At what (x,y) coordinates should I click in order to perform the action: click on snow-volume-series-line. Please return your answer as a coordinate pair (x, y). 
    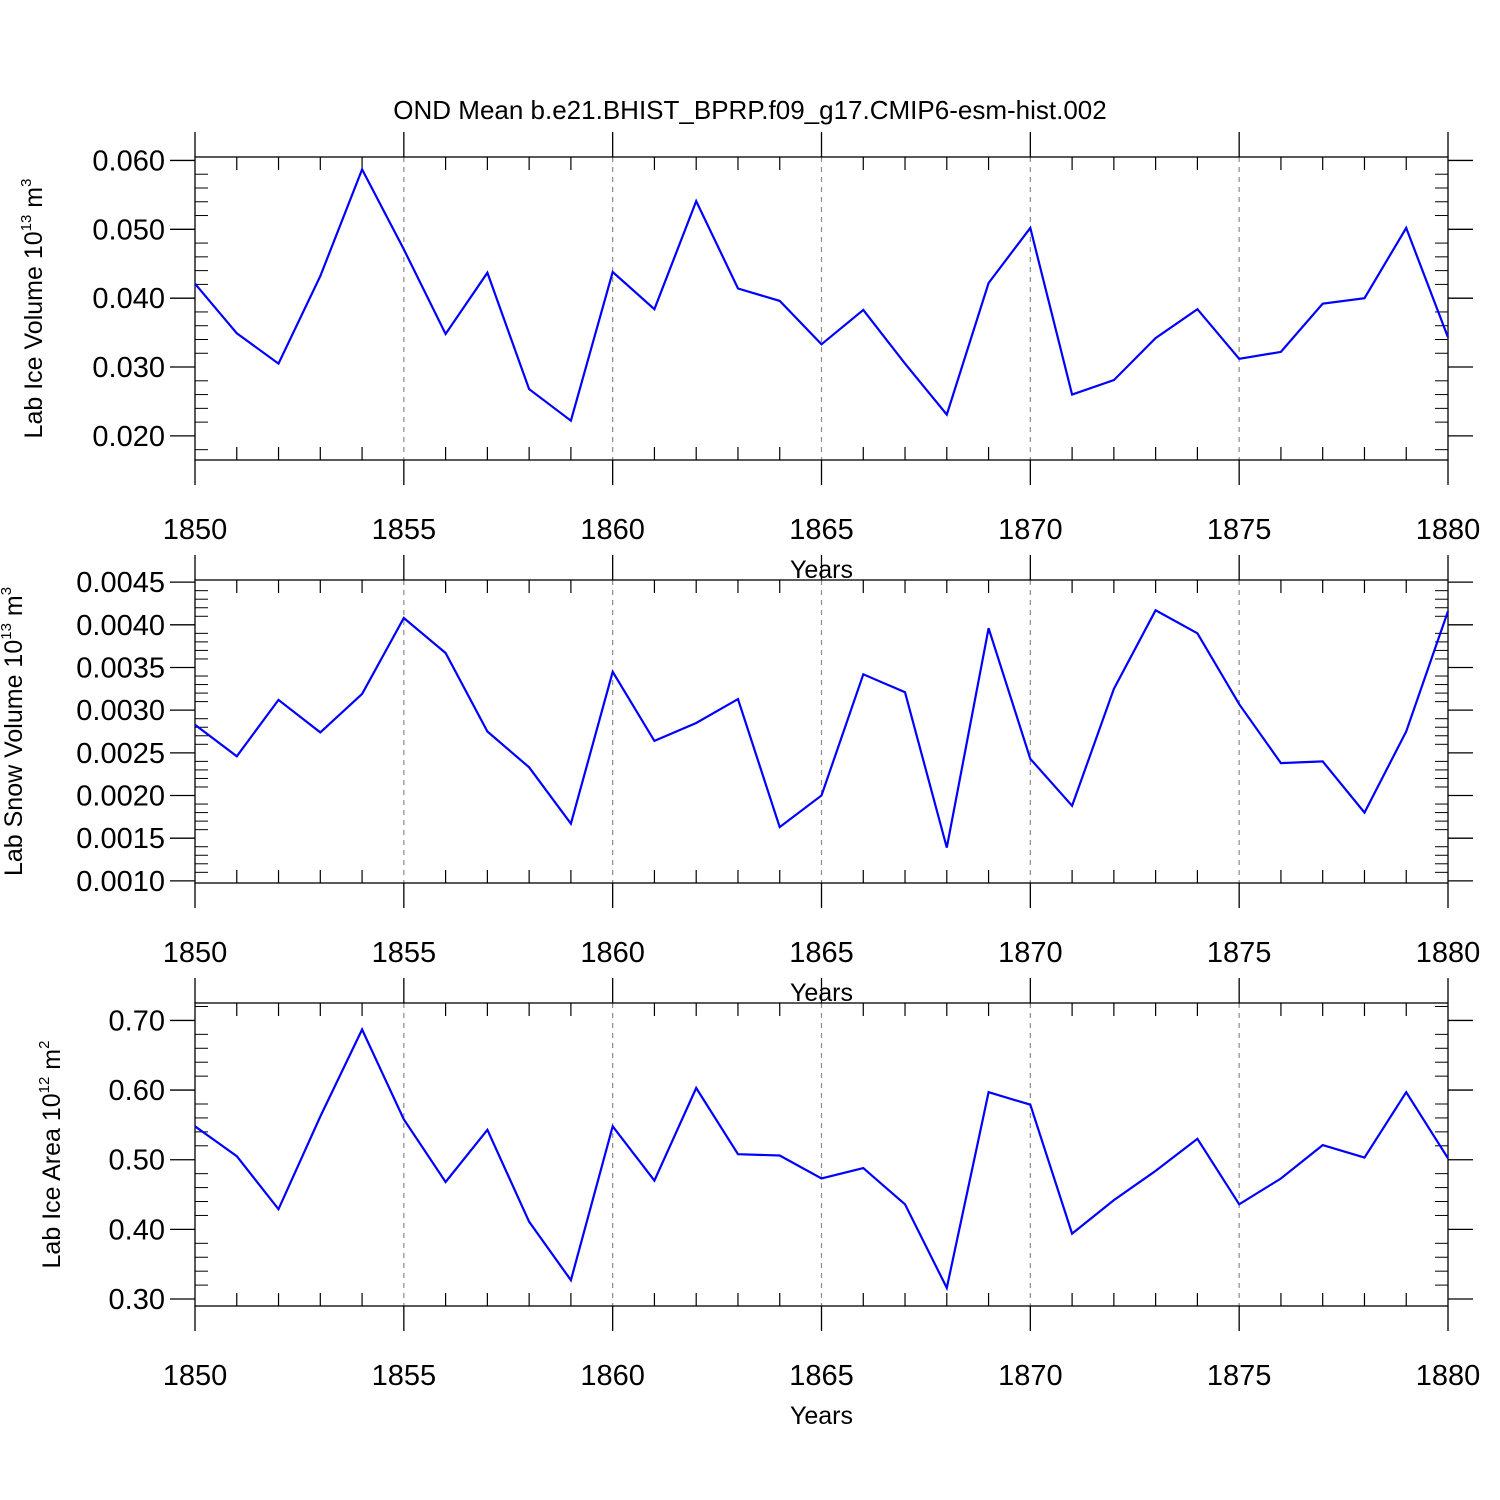
    Looking at the image, I should click on (822, 728).